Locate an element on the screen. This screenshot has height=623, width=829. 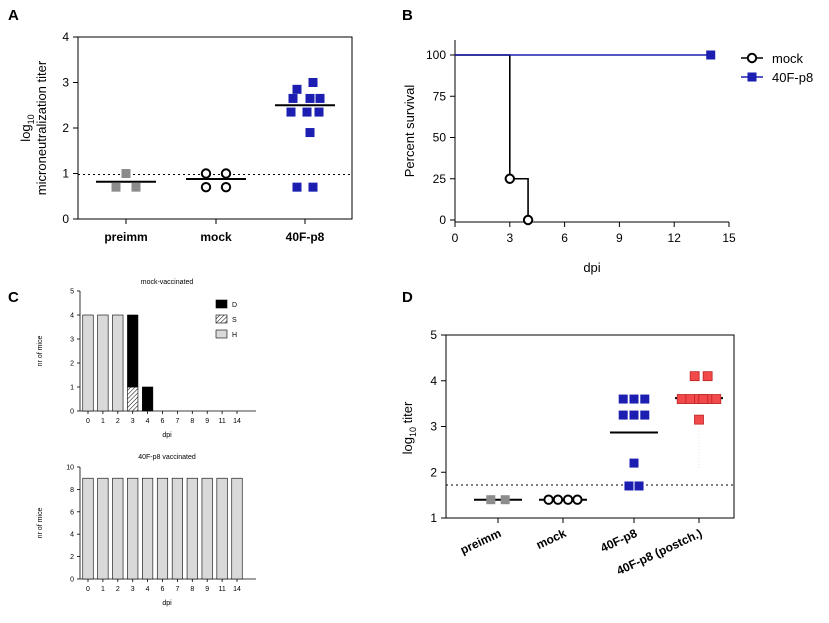
bar-D is located at coordinates (133, 351).